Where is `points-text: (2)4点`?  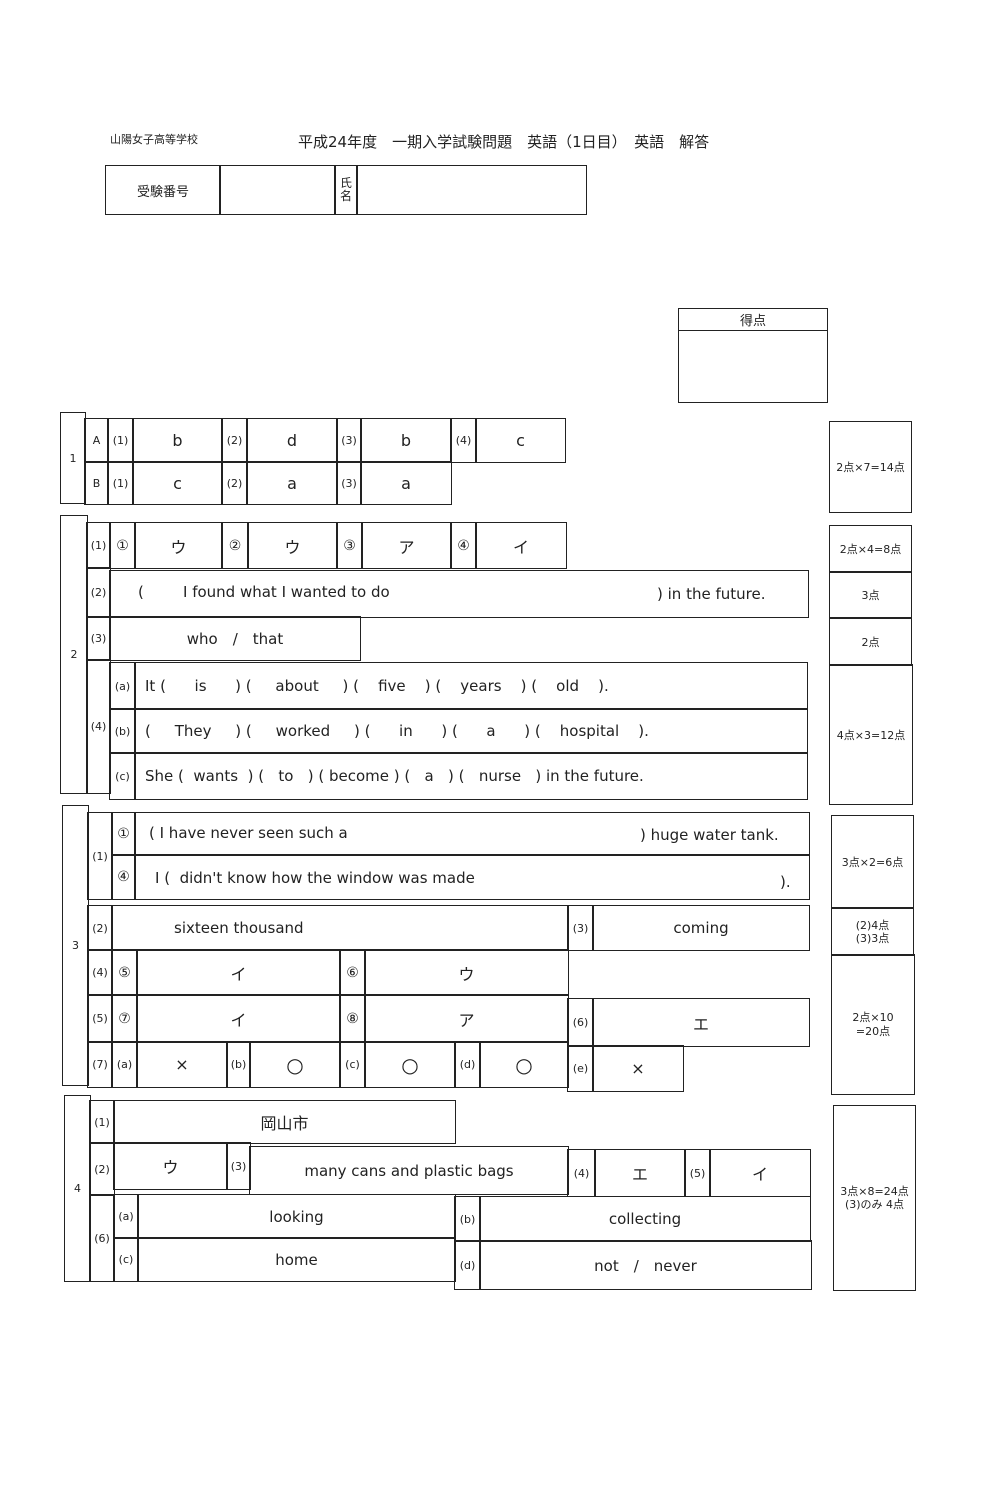
points-text: (2)4点 is located at coordinates (872, 925).